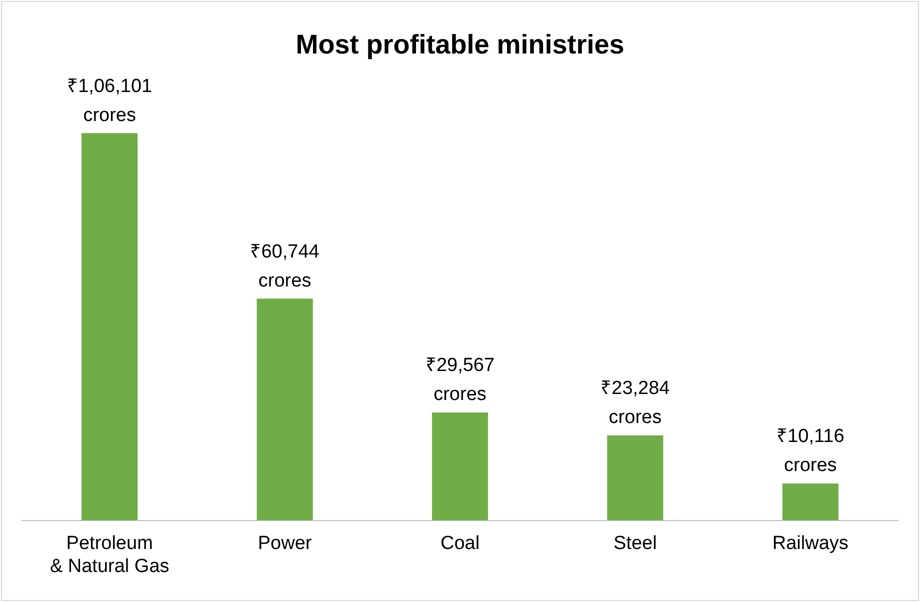 Image resolution: width=920 pixels, height=602 pixels. What do you see at coordinates (810, 451) in the screenshot?
I see `data-label: ₹10,116 crores` at bounding box center [810, 451].